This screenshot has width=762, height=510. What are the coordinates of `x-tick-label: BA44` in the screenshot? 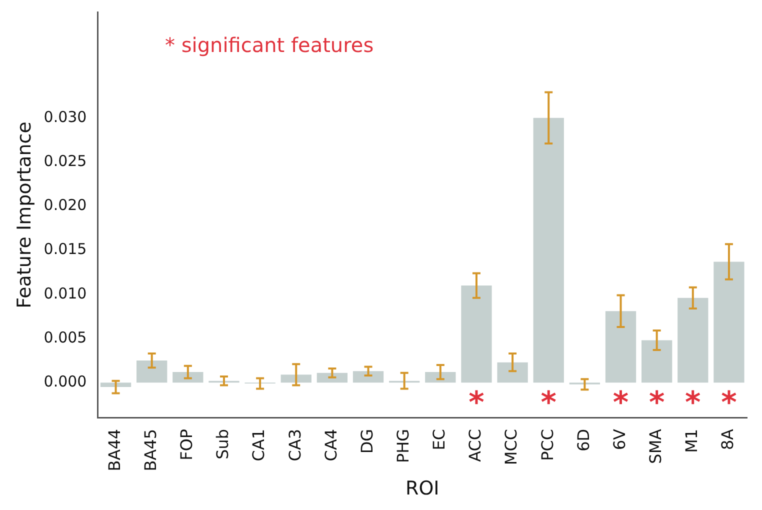 It's located at (114, 450).